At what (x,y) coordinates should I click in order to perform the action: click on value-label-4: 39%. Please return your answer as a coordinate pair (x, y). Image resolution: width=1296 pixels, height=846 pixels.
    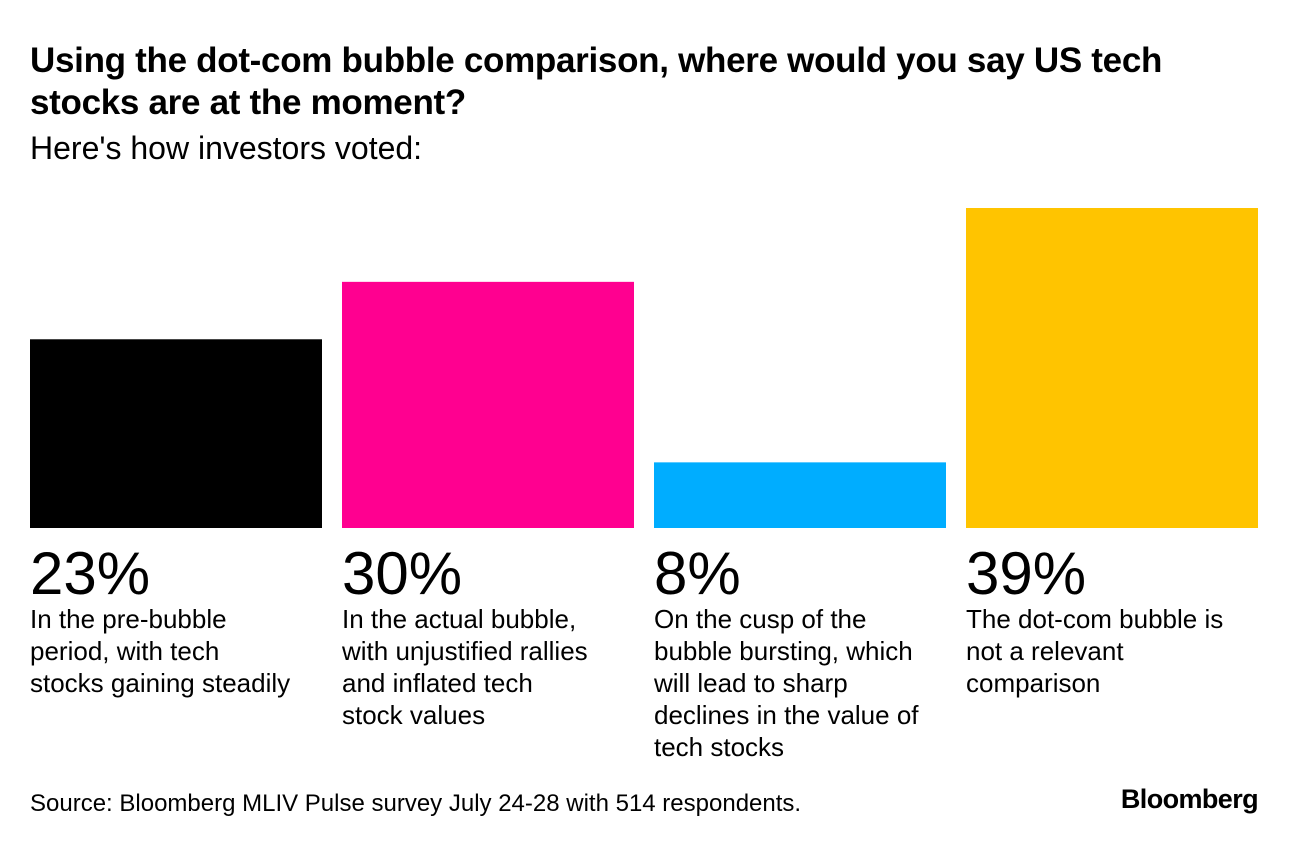
    Looking at the image, I should click on (1026, 573).